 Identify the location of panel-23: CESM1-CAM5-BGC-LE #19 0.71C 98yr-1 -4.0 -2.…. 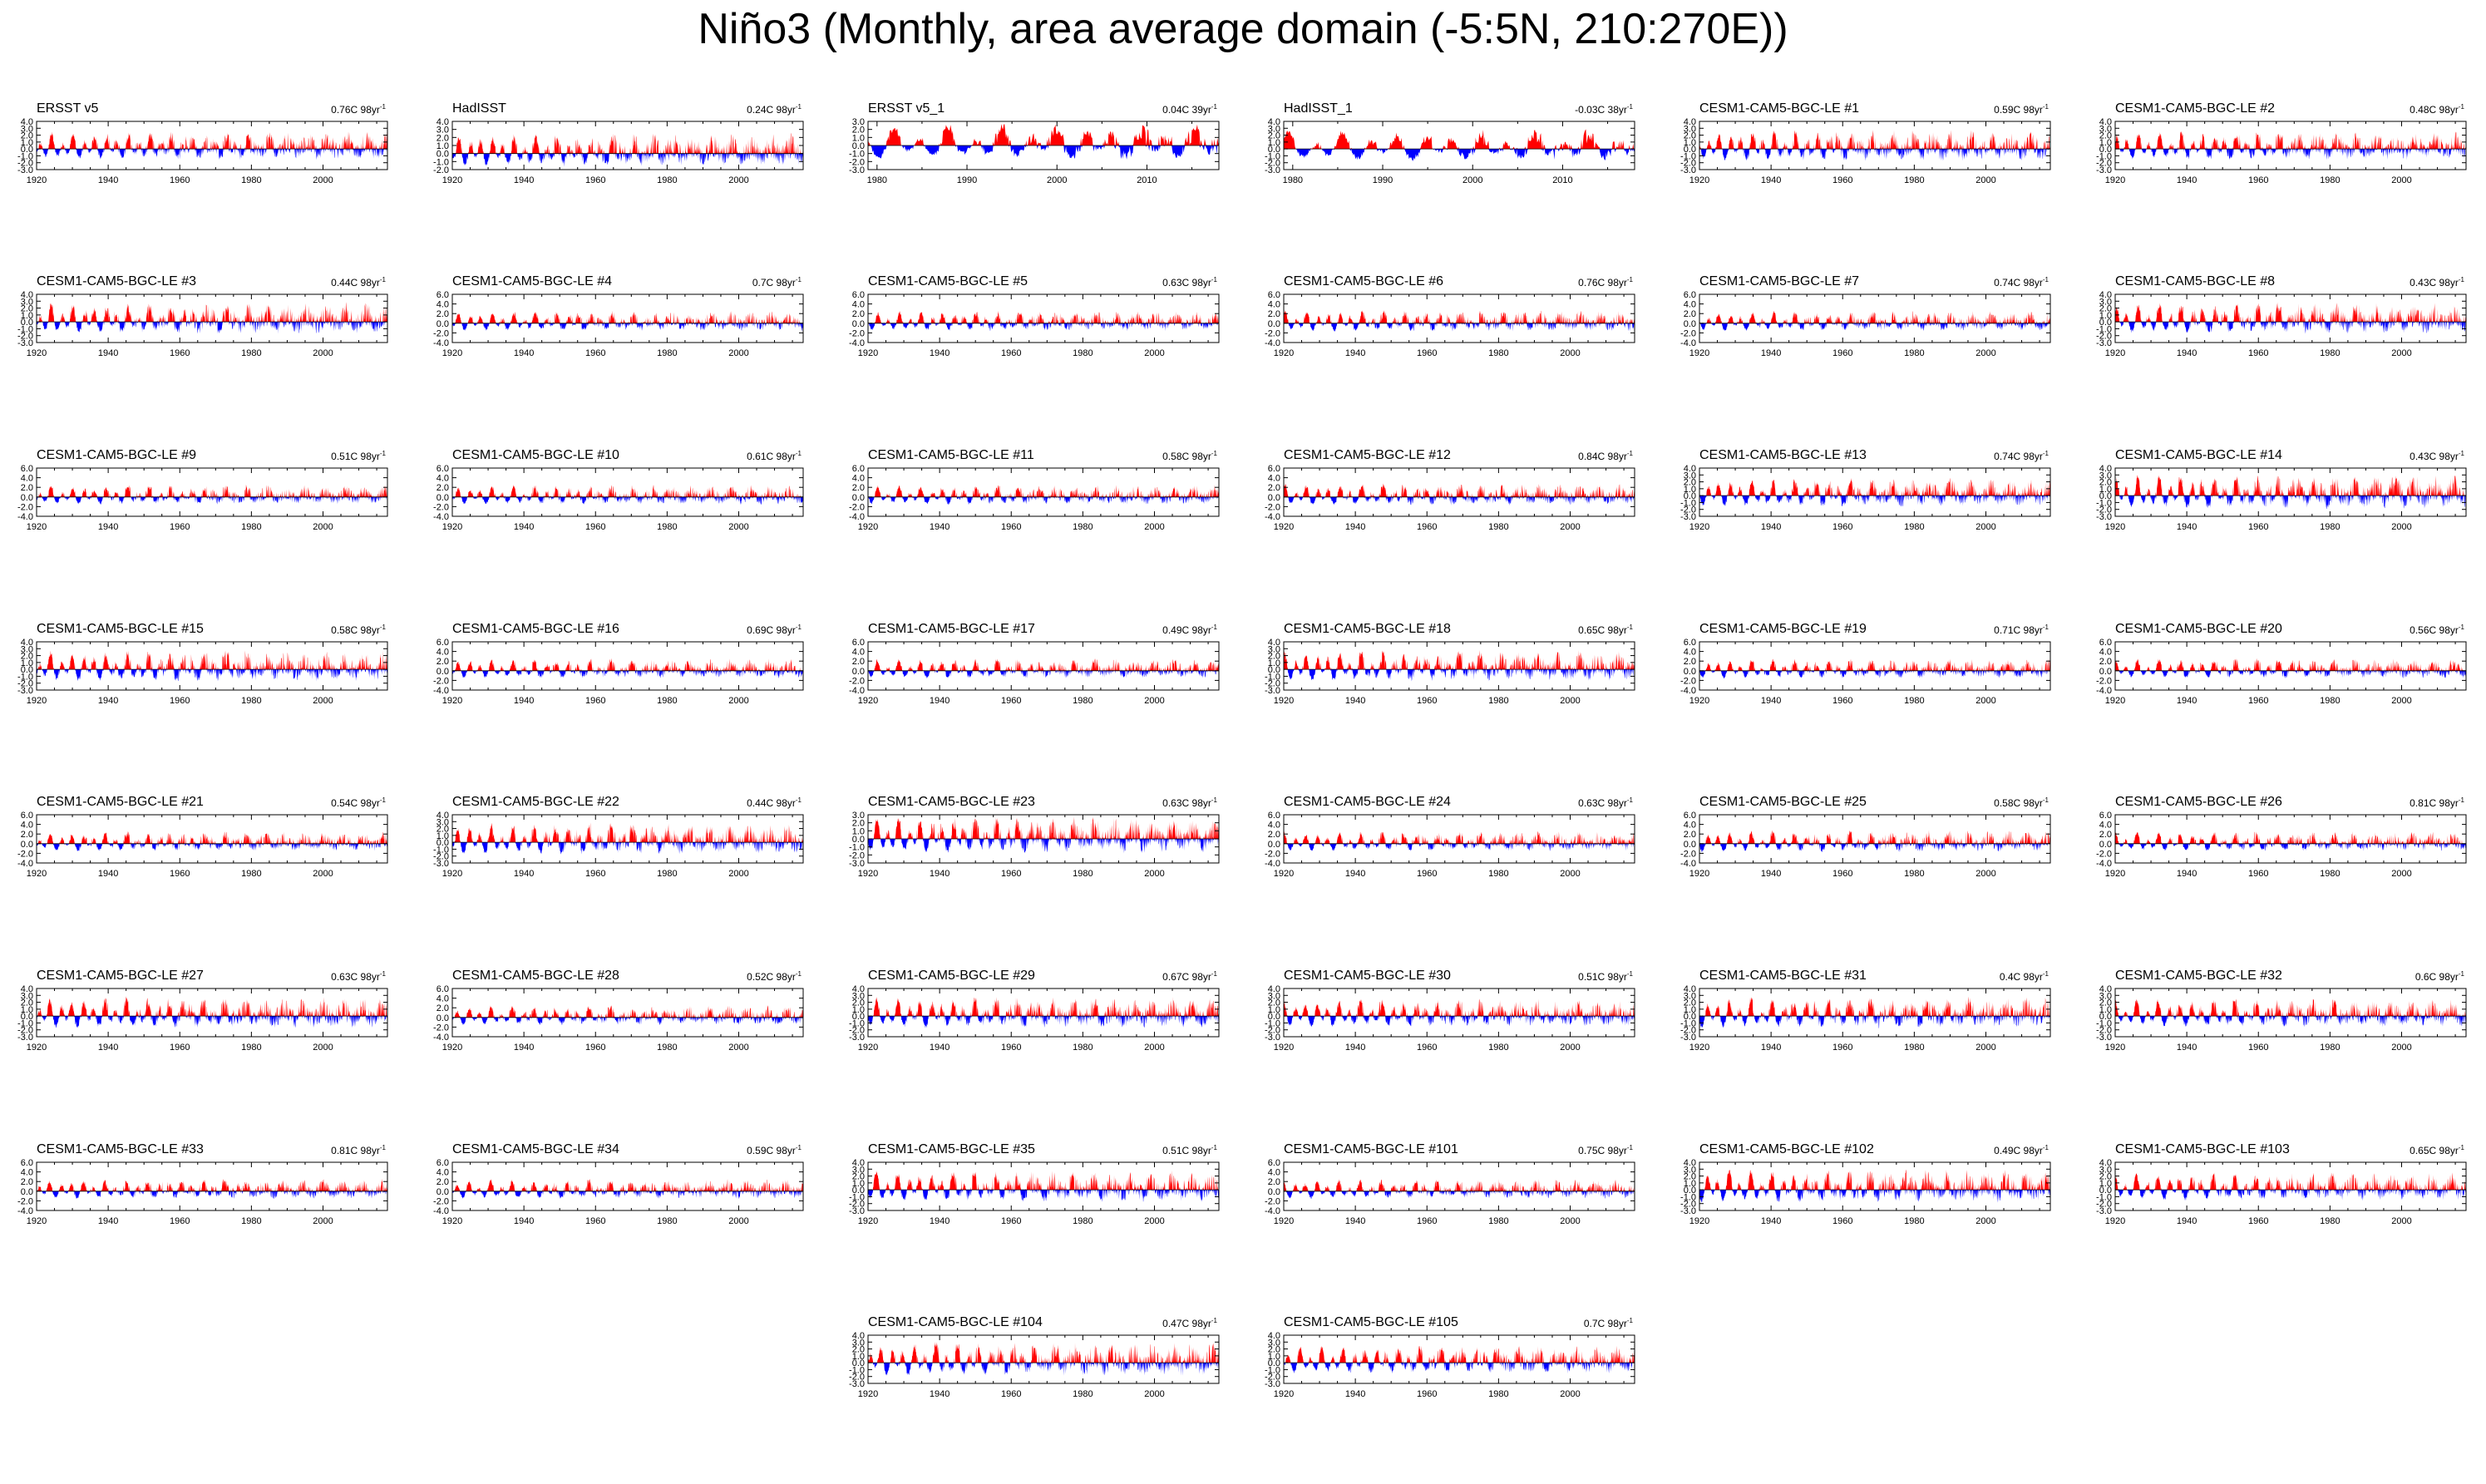
(1871, 613).